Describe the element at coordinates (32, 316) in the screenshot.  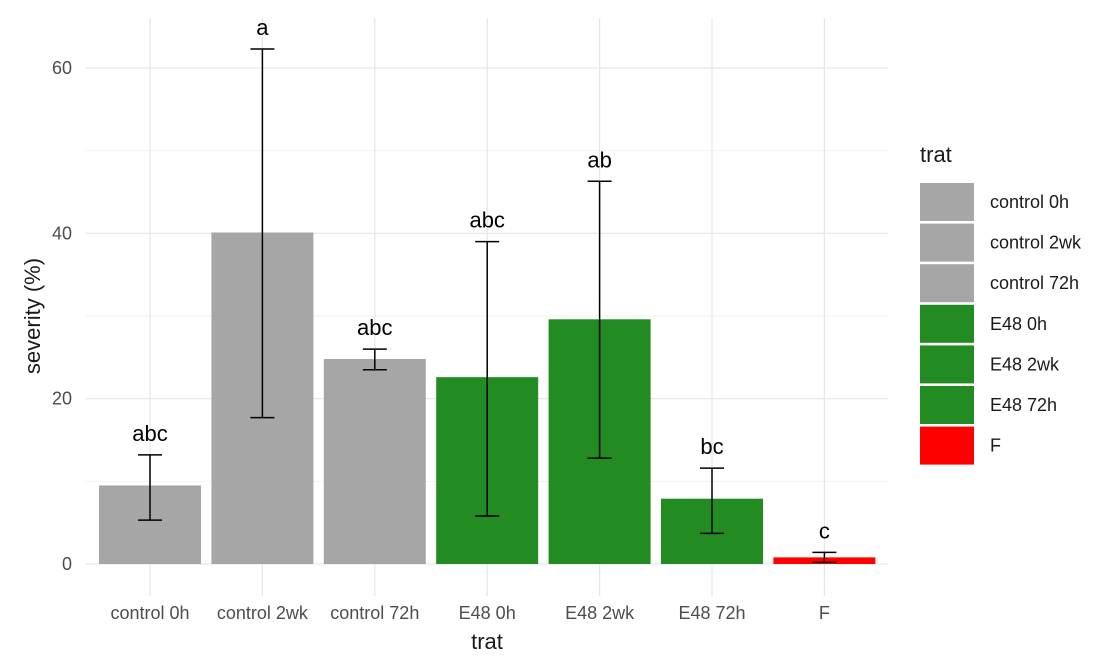
I see `y-axis-title: severity (%)` at that location.